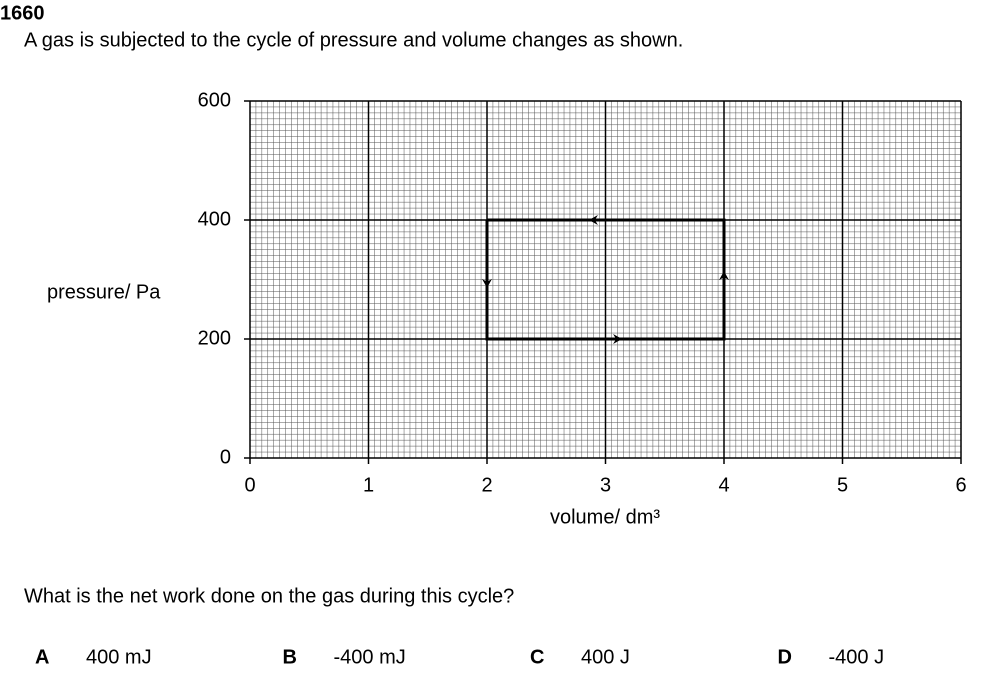 The height and width of the screenshot is (699, 1001). Describe the element at coordinates (214, 100) in the screenshot. I see `y-tick-label: 600` at that location.